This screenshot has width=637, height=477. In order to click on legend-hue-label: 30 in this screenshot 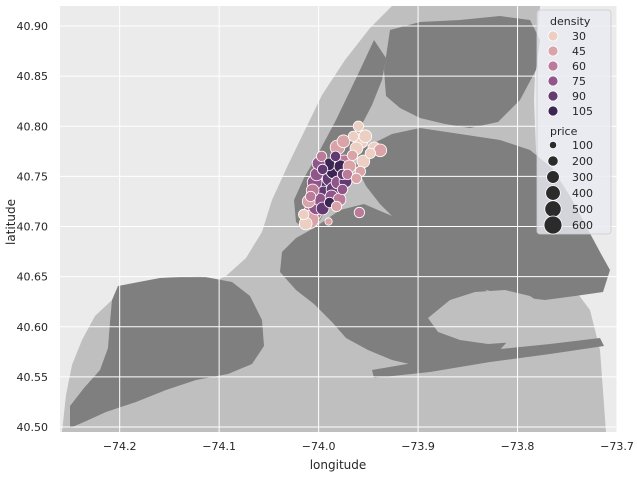, I will do `click(579, 36)`.